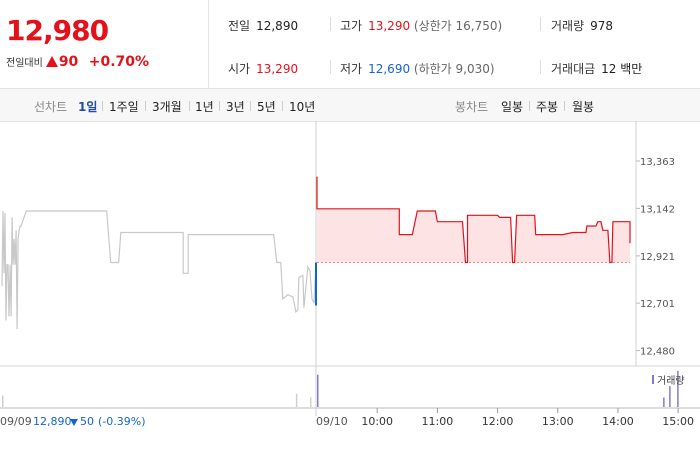 The image size is (700, 451). I want to click on prev-close-label: 전일, so click(239, 26).